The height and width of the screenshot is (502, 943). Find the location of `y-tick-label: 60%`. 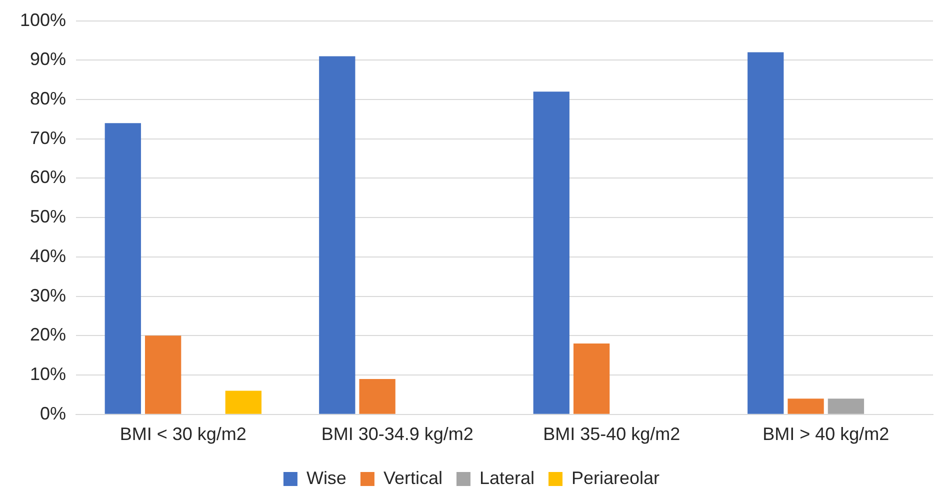

y-tick-label: 60% is located at coordinates (48, 177).